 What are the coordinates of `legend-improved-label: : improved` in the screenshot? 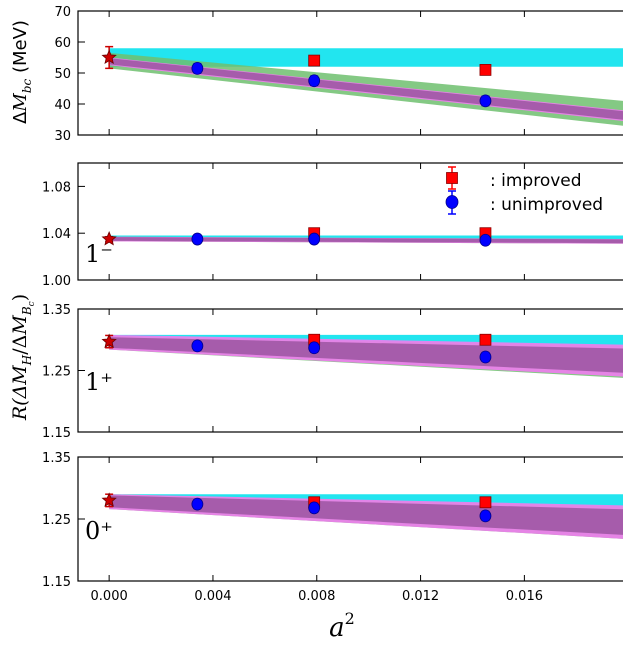 It's located at (536, 181).